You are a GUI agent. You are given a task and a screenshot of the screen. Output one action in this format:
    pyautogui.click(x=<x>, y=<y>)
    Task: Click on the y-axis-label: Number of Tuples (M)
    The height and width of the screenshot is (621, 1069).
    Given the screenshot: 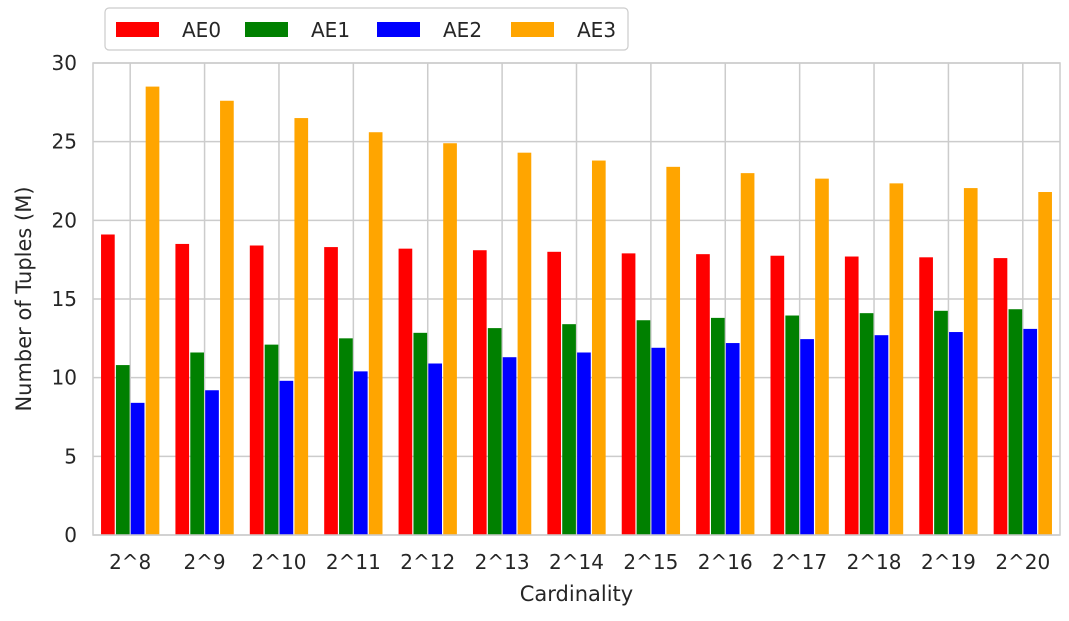 What is the action you would take?
    pyautogui.click(x=24, y=298)
    